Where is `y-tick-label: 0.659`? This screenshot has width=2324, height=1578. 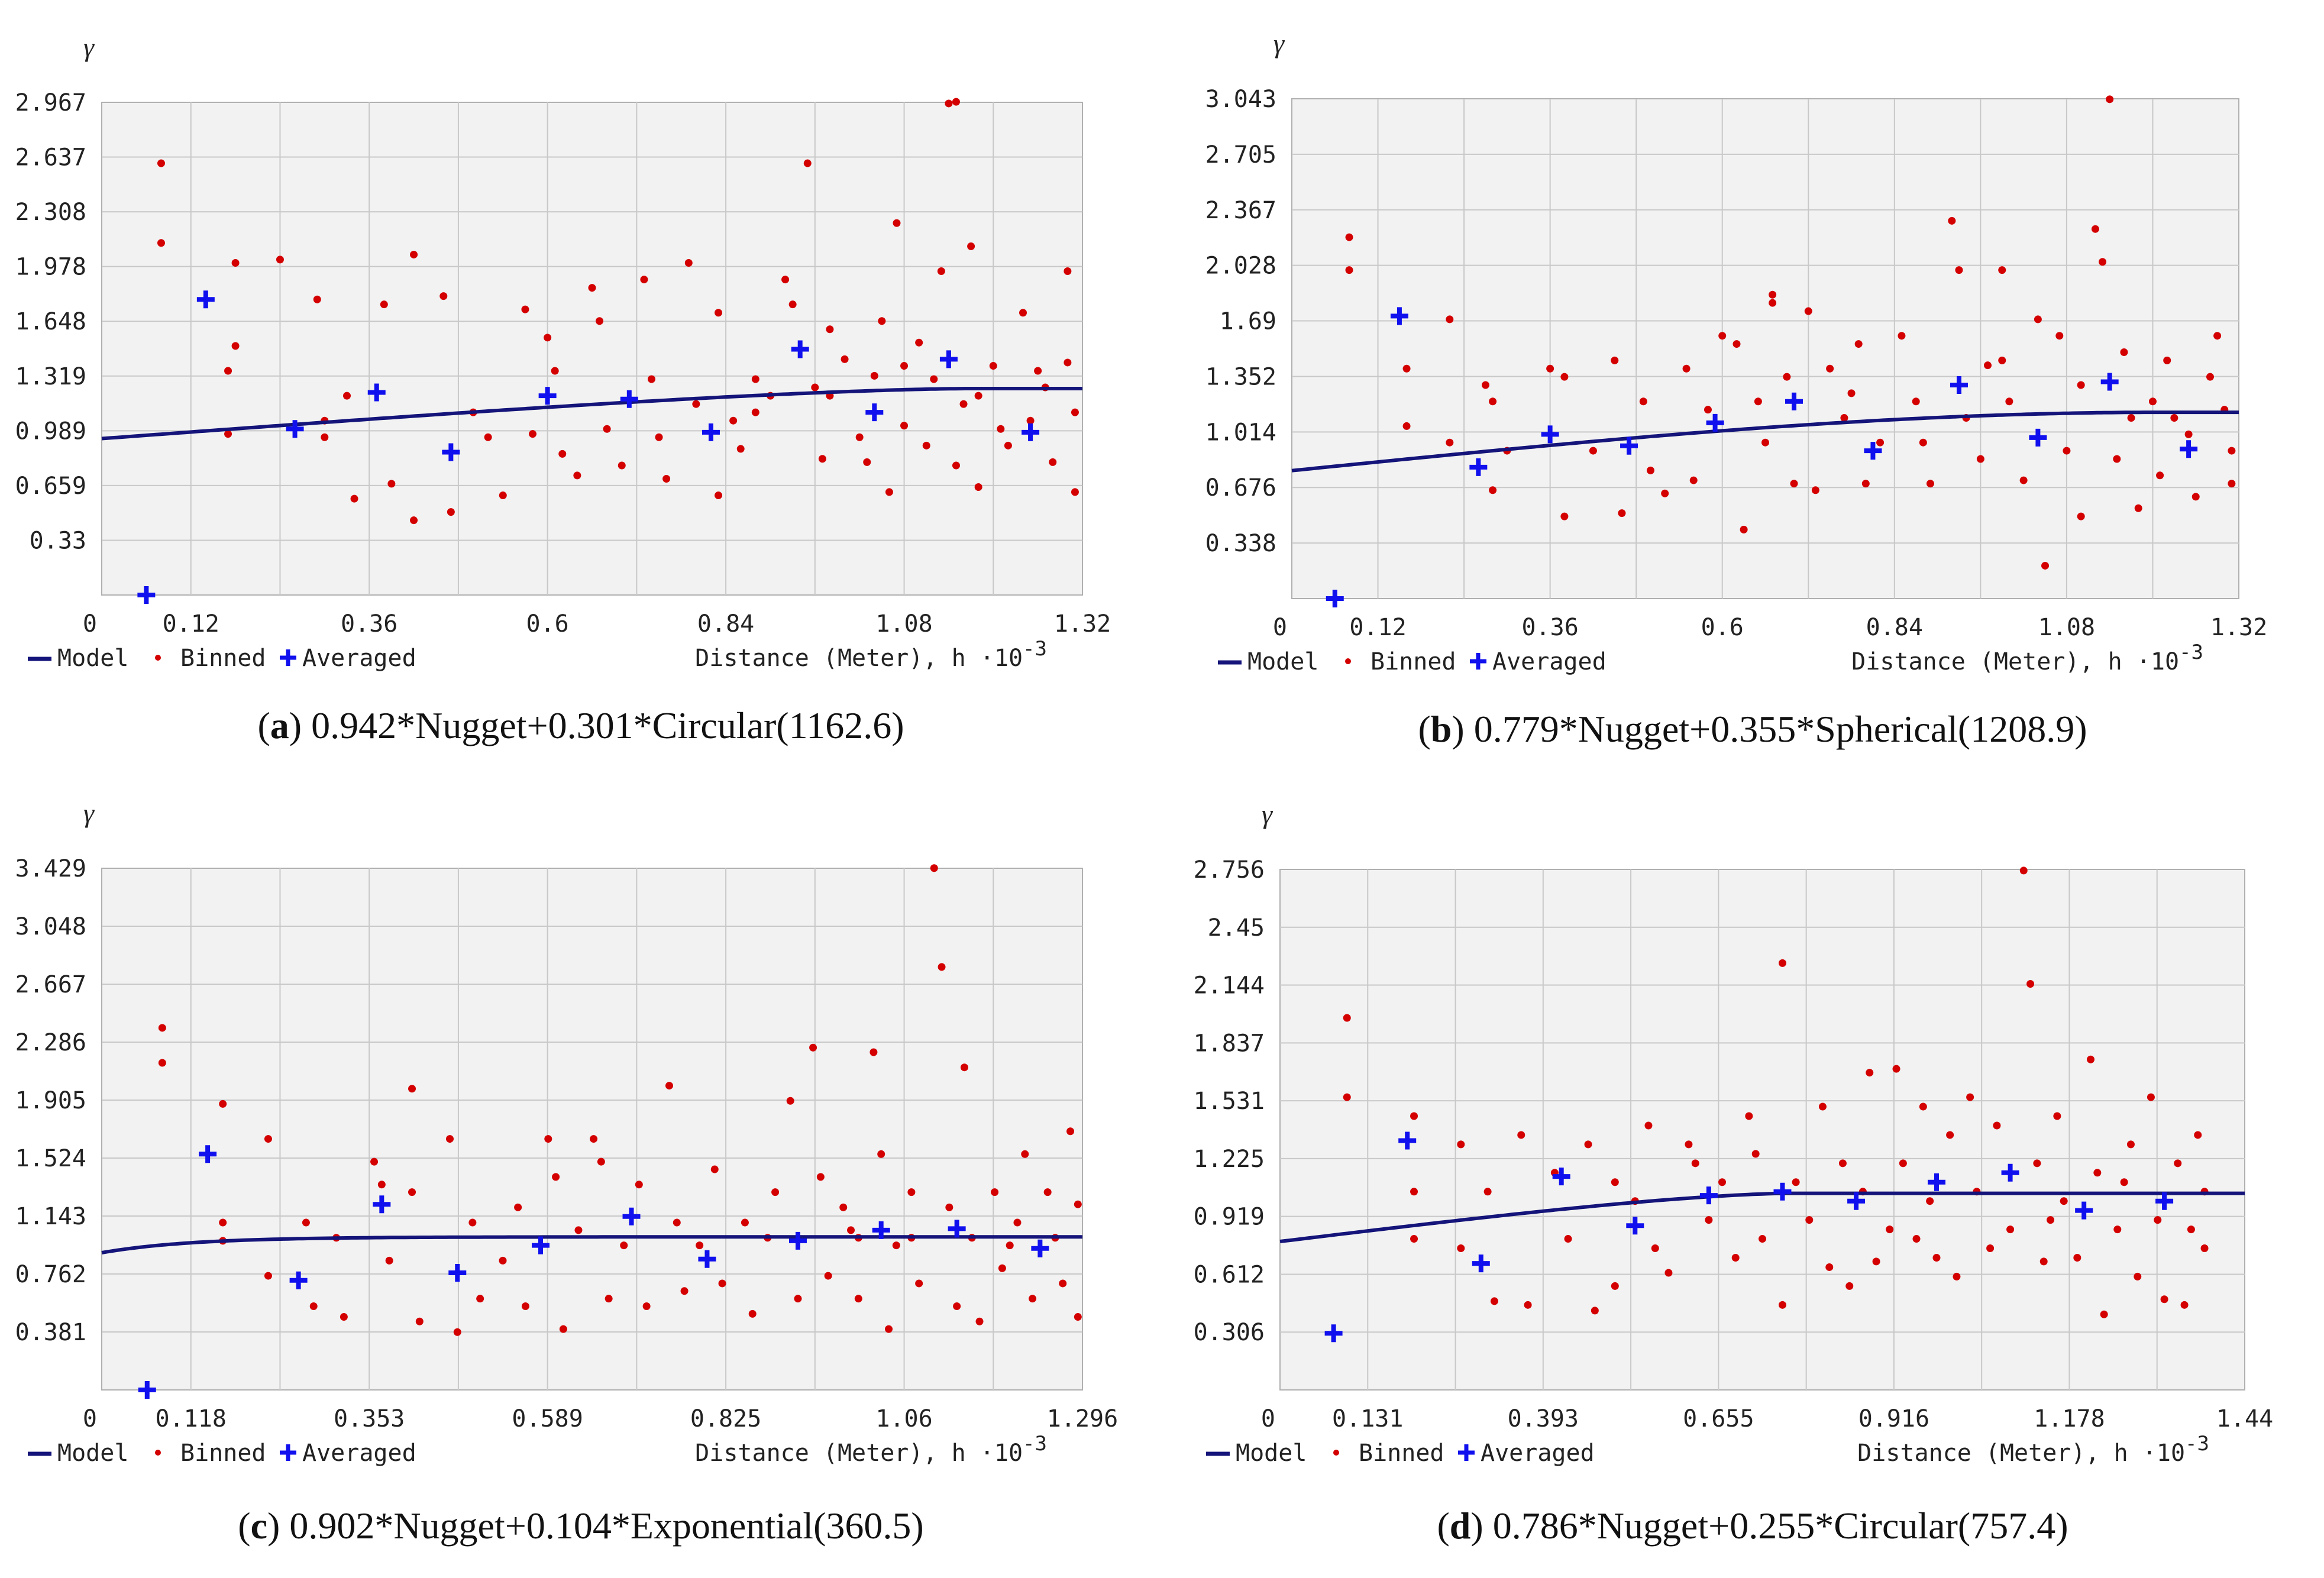 y-tick-label: 0.659 is located at coordinates (50, 486).